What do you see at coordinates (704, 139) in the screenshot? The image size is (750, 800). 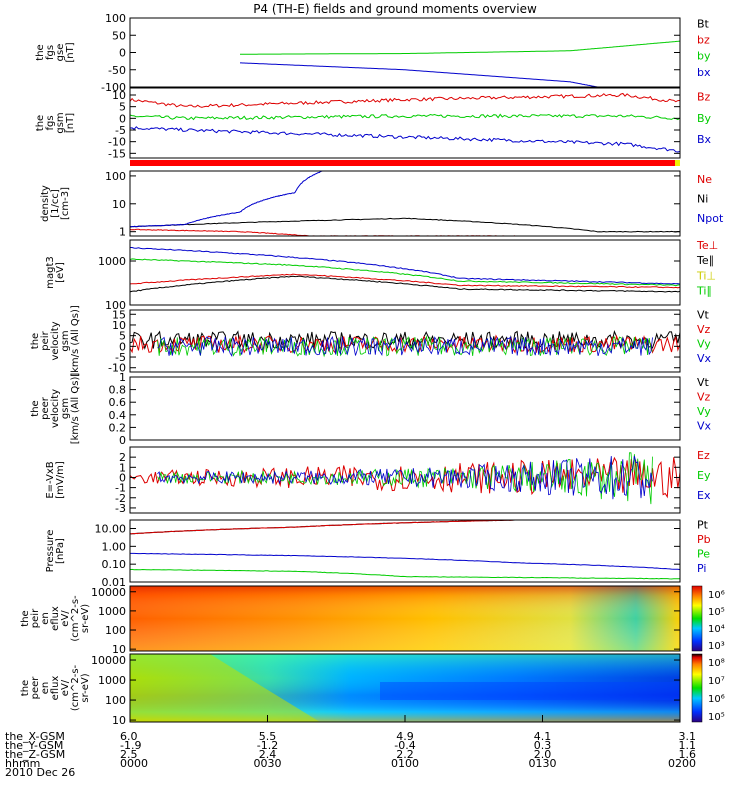 I see `legend-entry: Bx` at bounding box center [704, 139].